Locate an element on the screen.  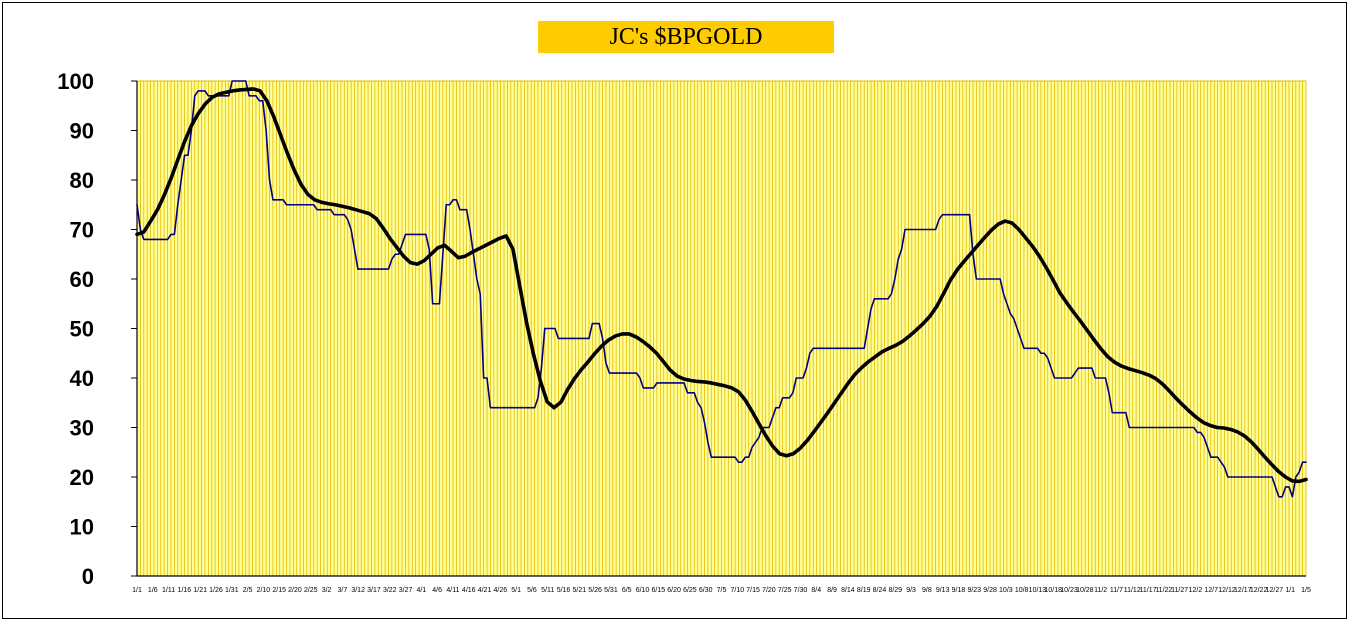
x-tick-label: 8/19 is located at coordinates (864, 590).